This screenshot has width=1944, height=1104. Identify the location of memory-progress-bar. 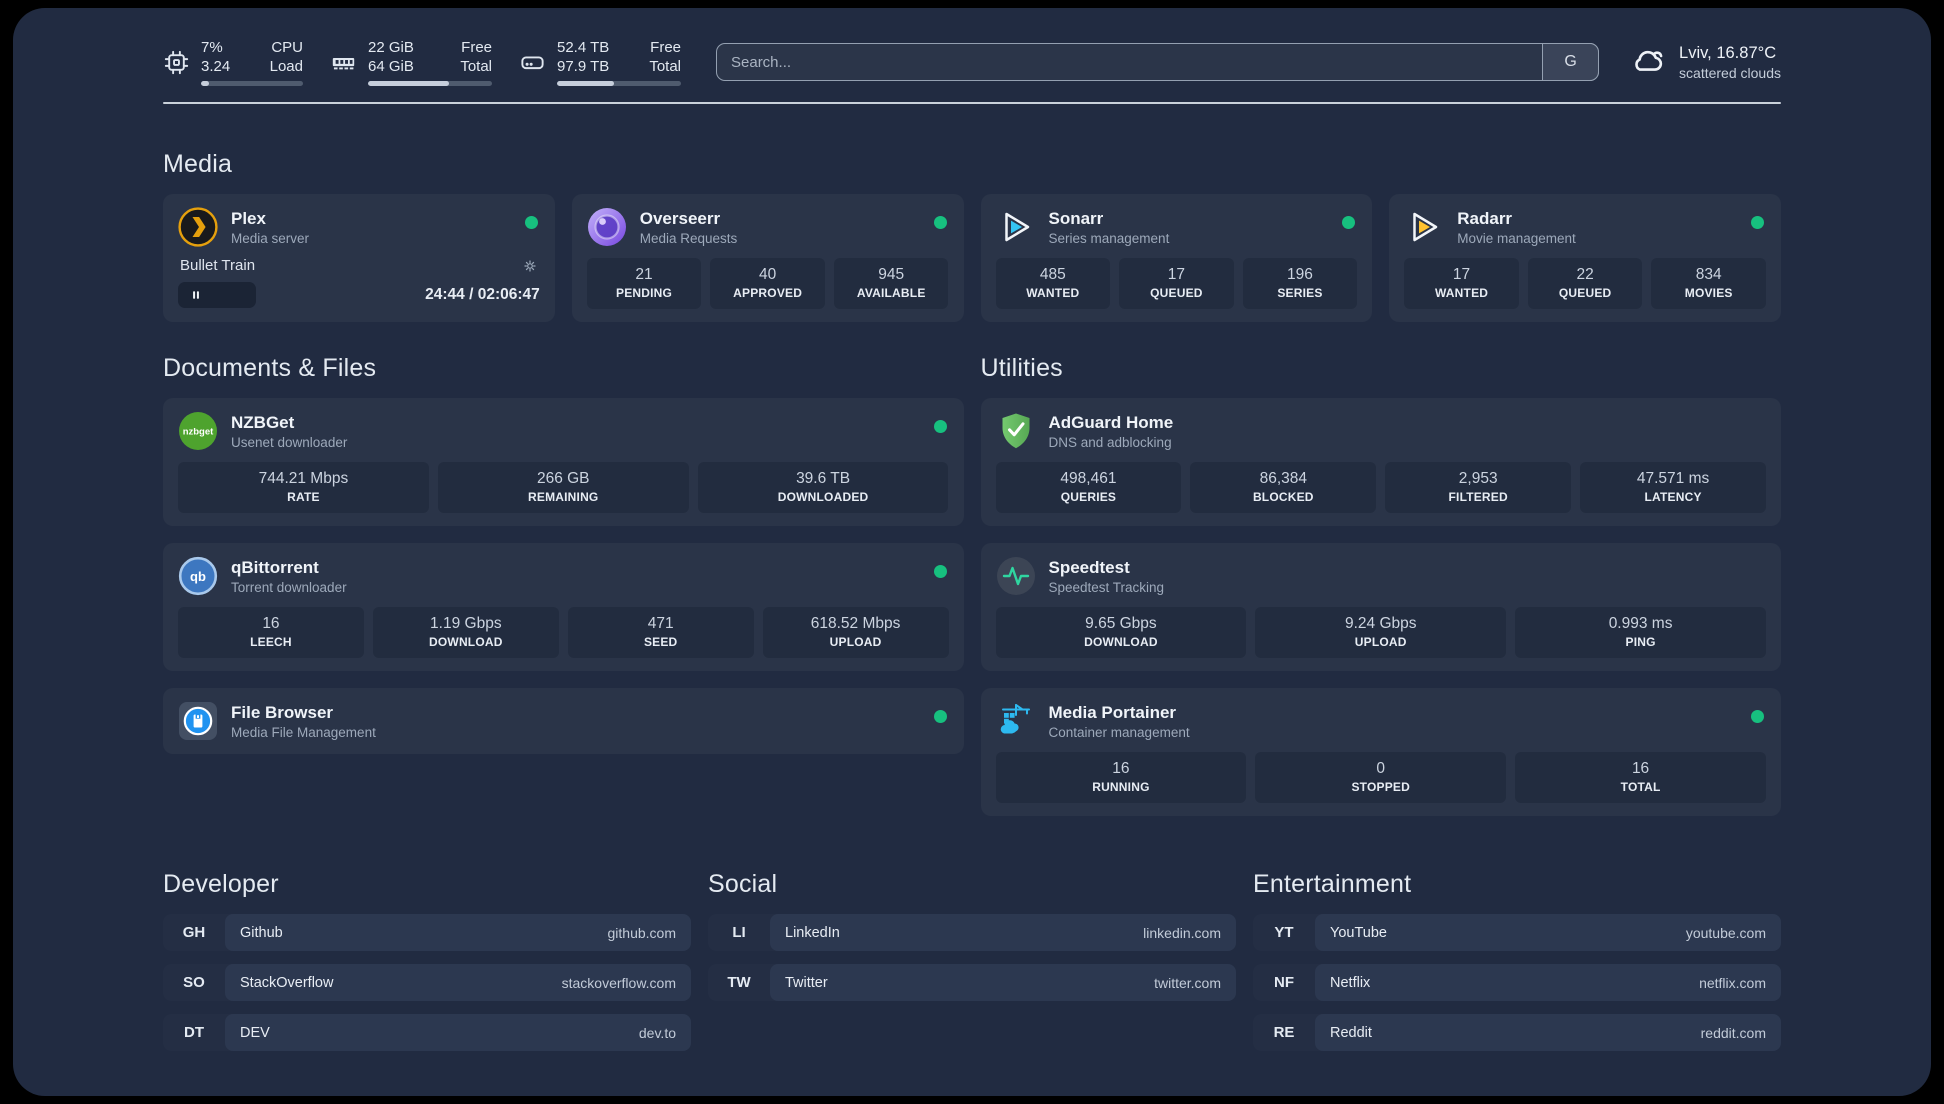
(430, 83).